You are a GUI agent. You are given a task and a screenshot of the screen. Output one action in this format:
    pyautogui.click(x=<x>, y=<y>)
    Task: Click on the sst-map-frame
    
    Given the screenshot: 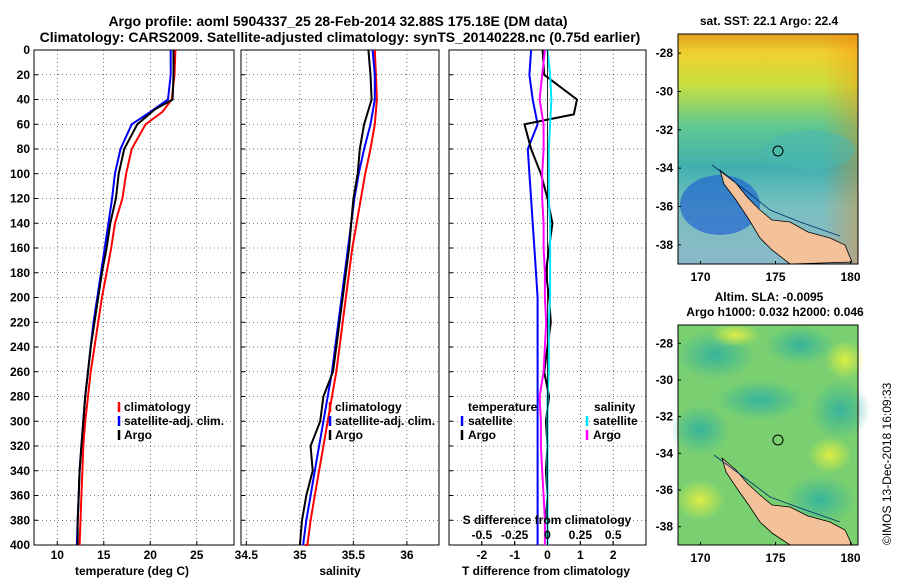 What is the action you would take?
    pyautogui.click(x=768, y=149)
    